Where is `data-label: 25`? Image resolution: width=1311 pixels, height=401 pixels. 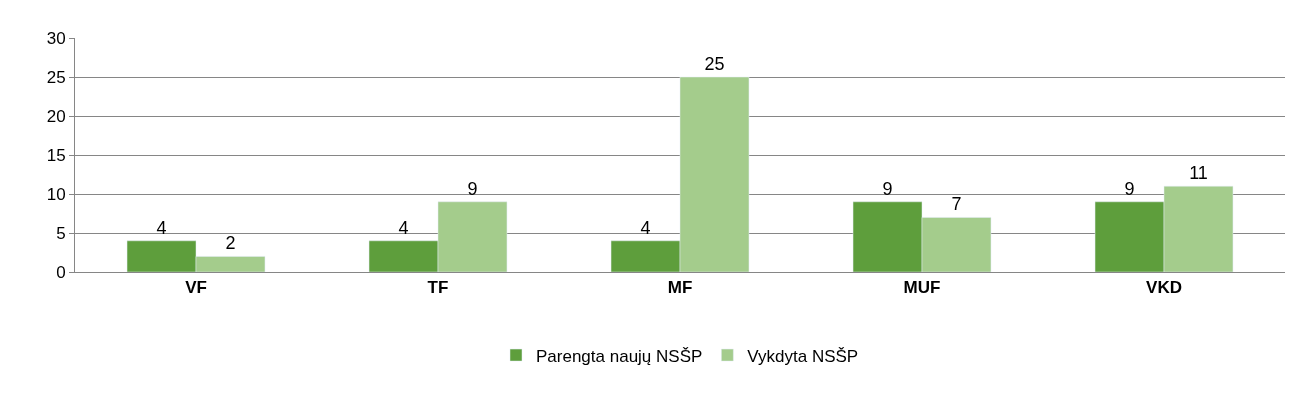
data-label: 25 is located at coordinates (714, 64).